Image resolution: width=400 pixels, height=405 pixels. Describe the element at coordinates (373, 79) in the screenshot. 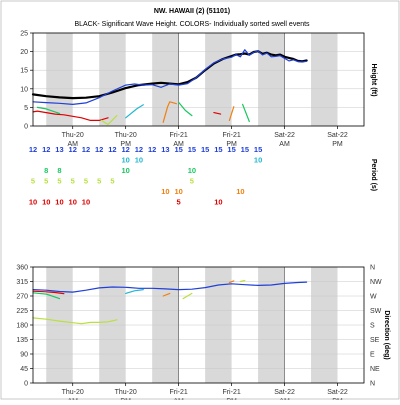

I see `height-axis-label: Height (ft)` at that location.